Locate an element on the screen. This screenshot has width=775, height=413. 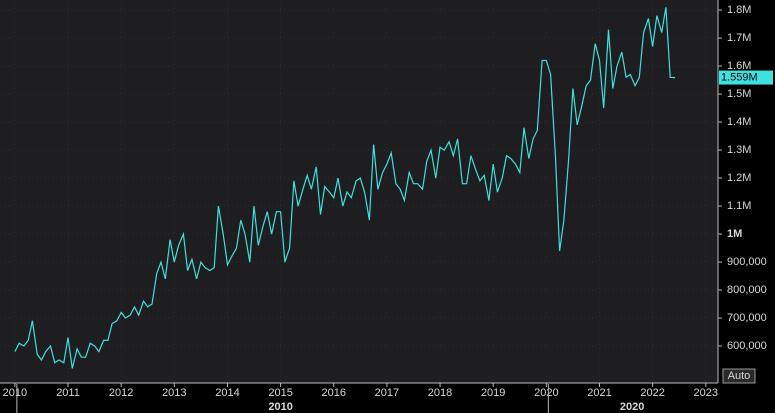
y-tick-label: 1.3M is located at coordinates (739, 150).